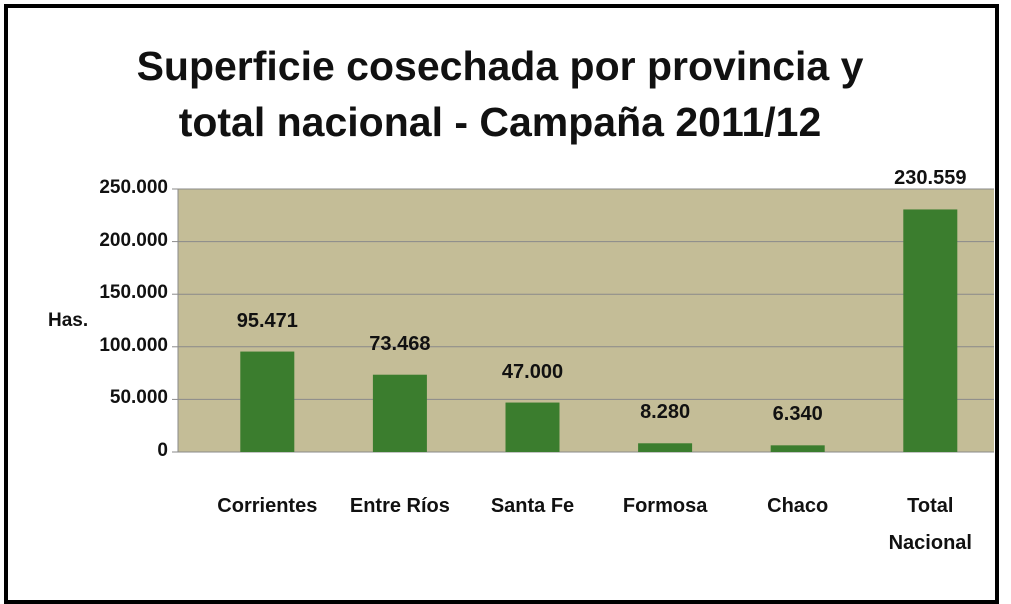 Image resolution: width=1011 pixels, height=604 pixels. Describe the element at coordinates (68, 320) in the screenshot. I see `y-axis-label: Has.` at that location.